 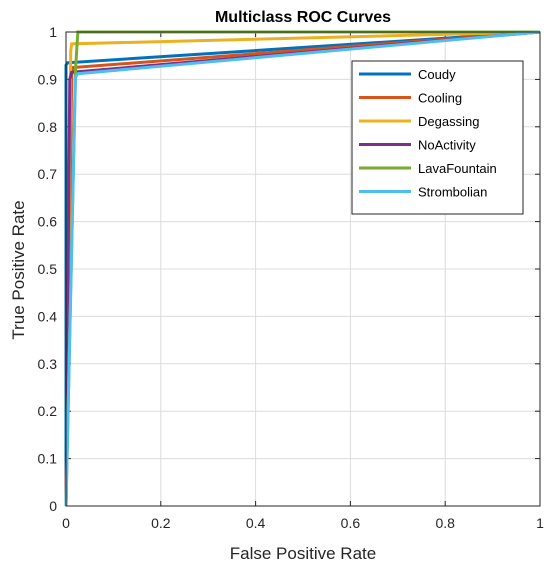 I want to click on y-tick-label: 0.7, so click(x=48, y=174).